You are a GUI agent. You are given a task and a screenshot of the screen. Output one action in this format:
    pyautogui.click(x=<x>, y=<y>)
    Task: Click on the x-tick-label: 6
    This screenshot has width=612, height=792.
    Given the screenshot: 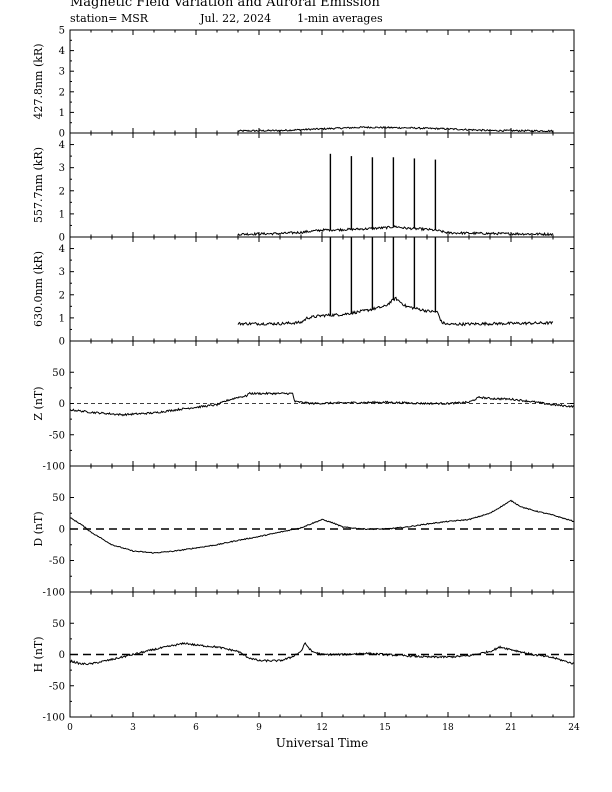 What is the action you would take?
    pyautogui.click(x=196, y=728)
    